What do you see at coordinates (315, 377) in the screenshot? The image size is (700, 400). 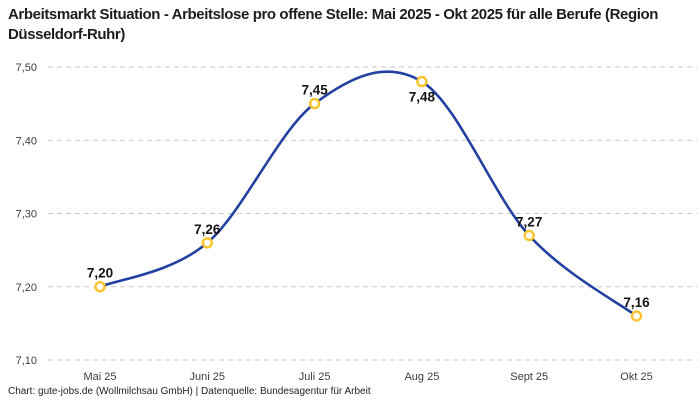 I see `x-axis-tick-label: Juli 25` at bounding box center [315, 377].